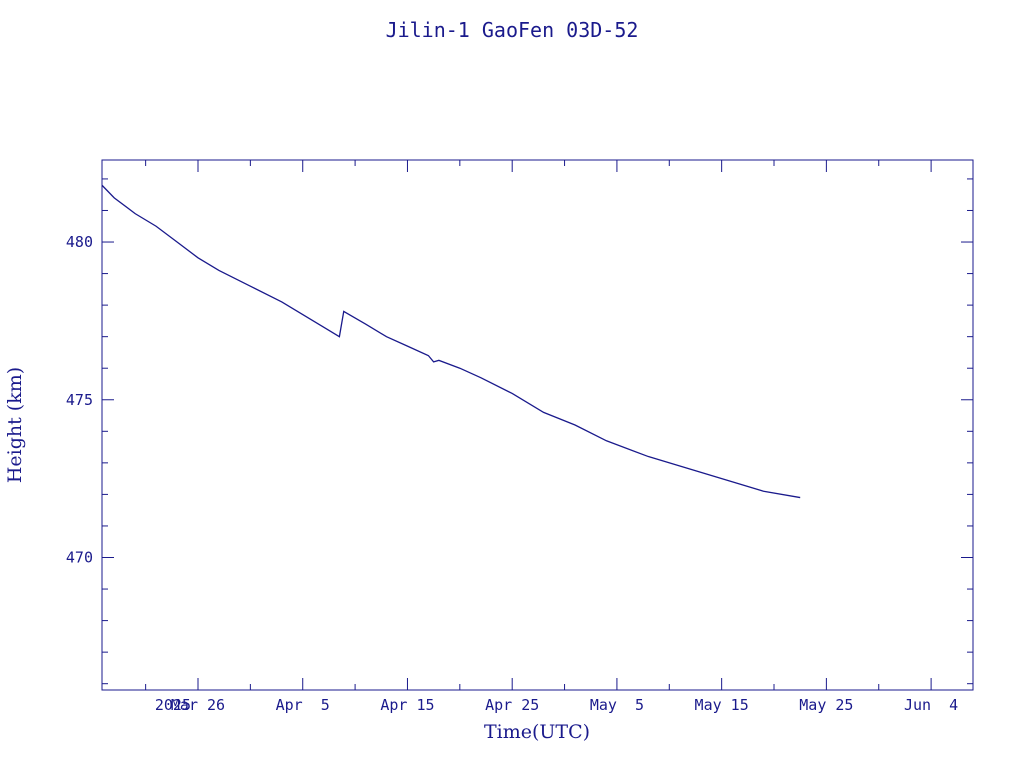  I want to click on x-tick-label: 2025, so click(173, 705).